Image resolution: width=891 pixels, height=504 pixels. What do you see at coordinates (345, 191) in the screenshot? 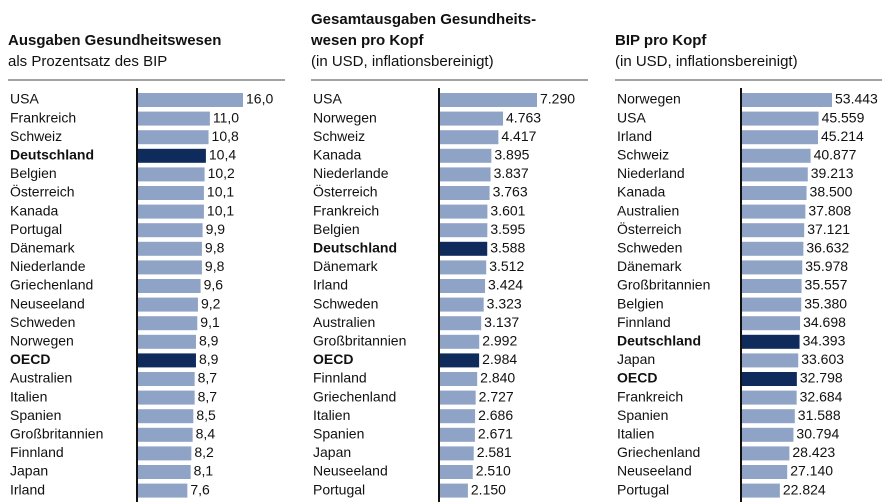
I see `category-label: Österreich` at bounding box center [345, 191].